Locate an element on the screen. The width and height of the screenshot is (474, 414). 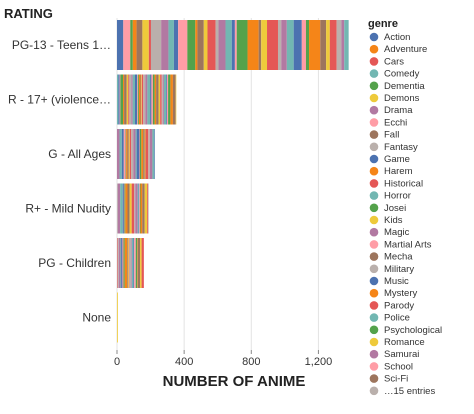
legend-label: Demons is located at coordinates (402, 98).